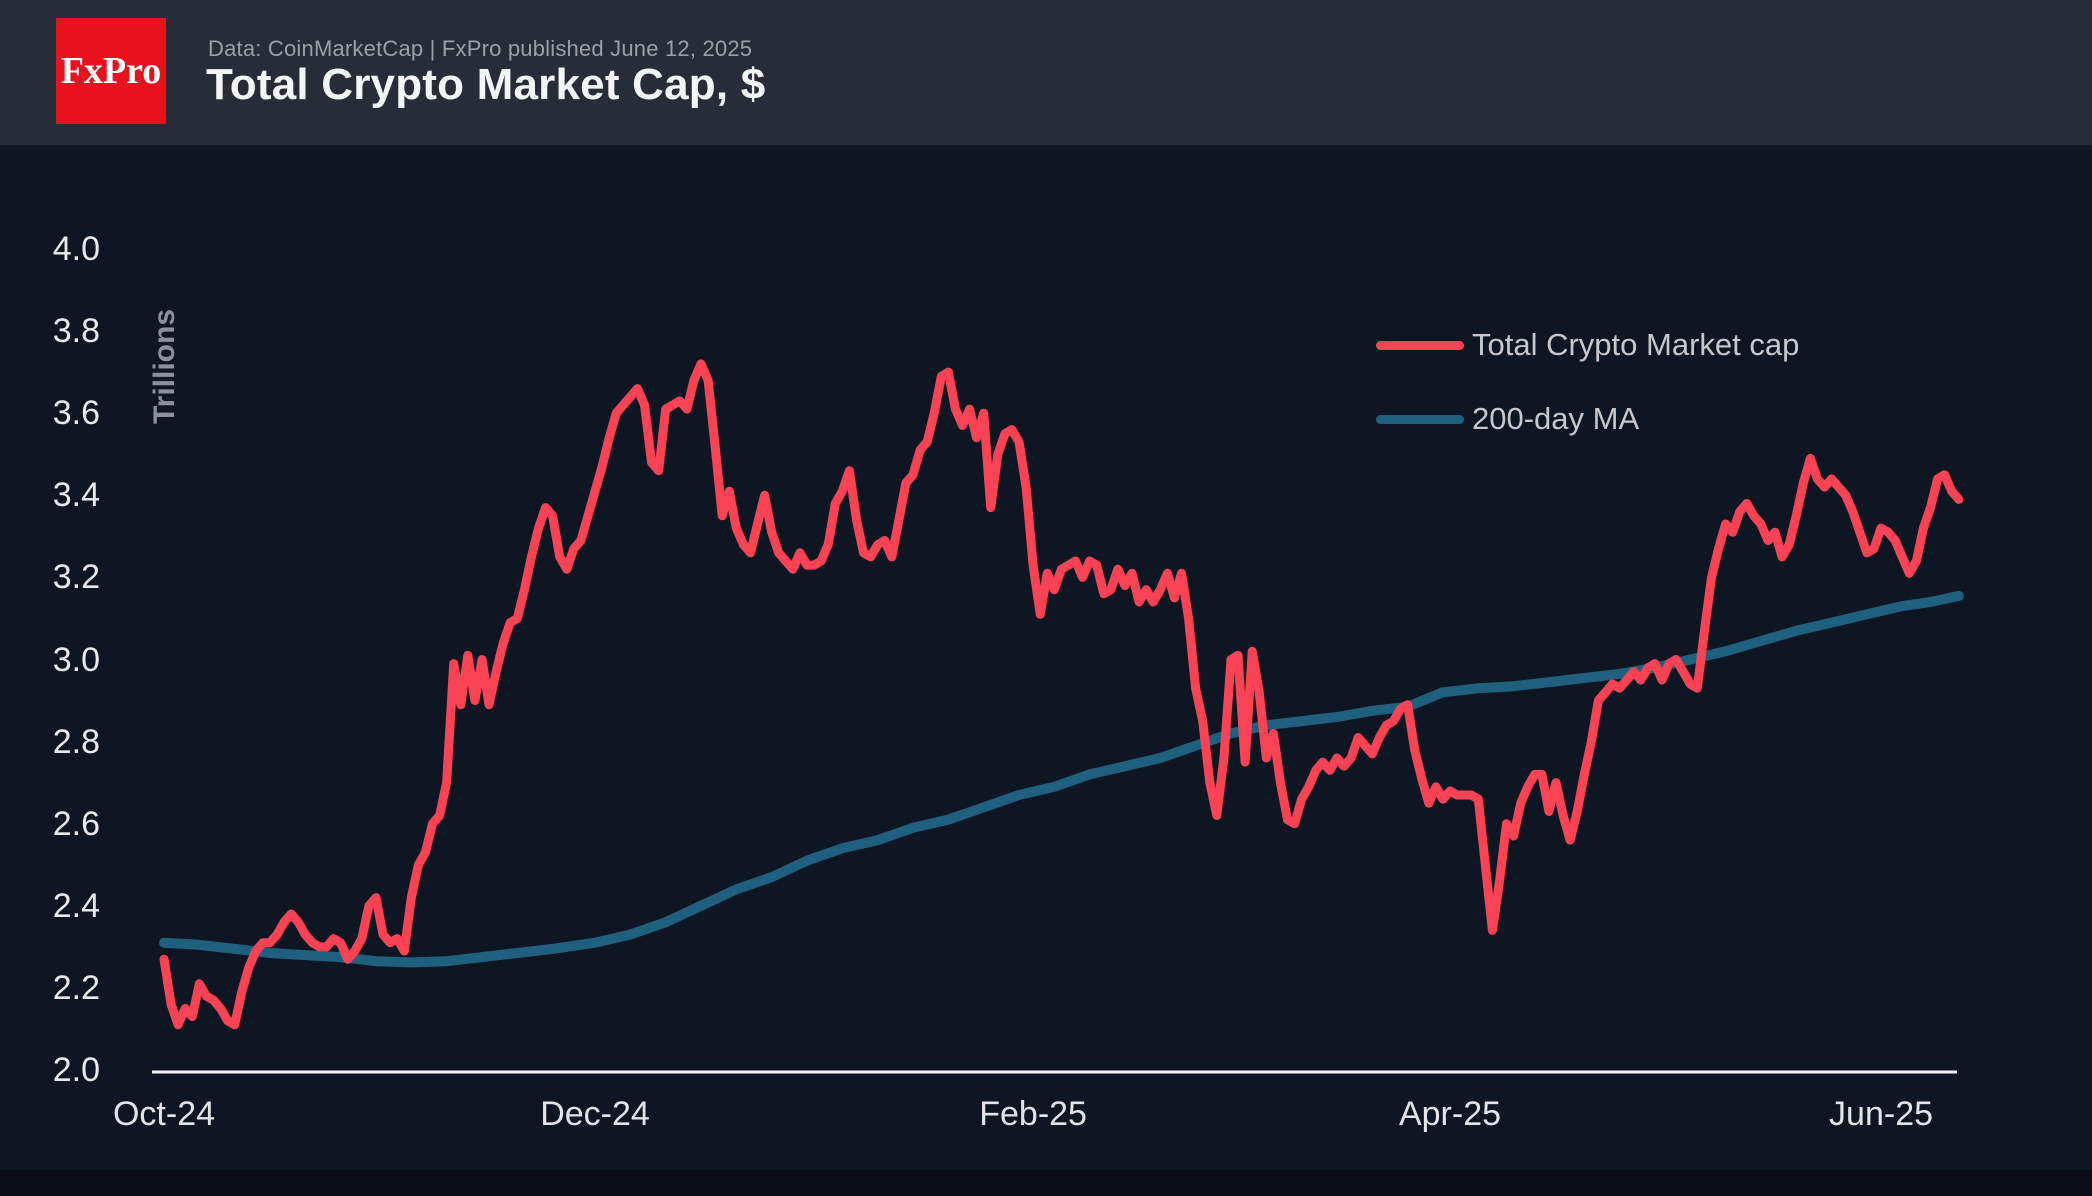 This screenshot has width=2092, height=1196. Describe the element at coordinates (76, 741) in the screenshot. I see `y-tick-label: 2.8` at that location.